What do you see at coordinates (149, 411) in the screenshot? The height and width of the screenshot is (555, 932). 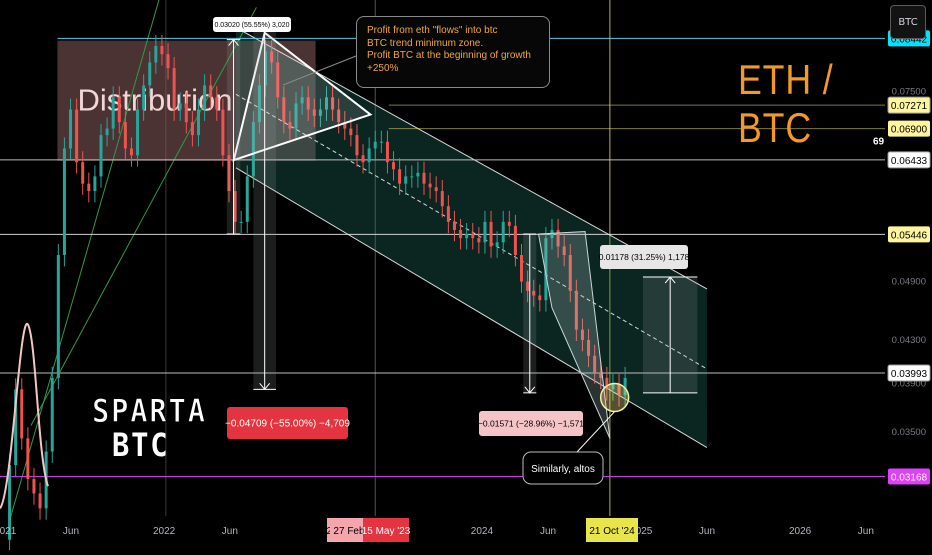 I see `logo-text-sparta: SPARTA` at bounding box center [149, 411].